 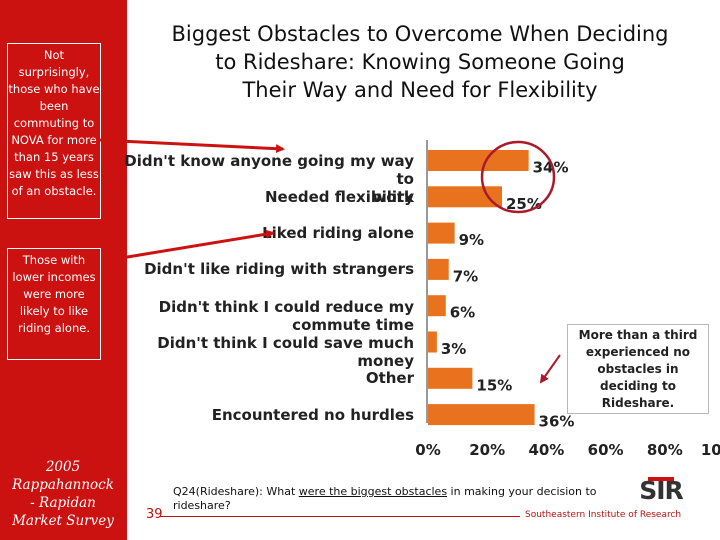 What do you see at coordinates (546, 450) in the screenshot?
I see `x-tick-label: 40%` at bounding box center [546, 450].